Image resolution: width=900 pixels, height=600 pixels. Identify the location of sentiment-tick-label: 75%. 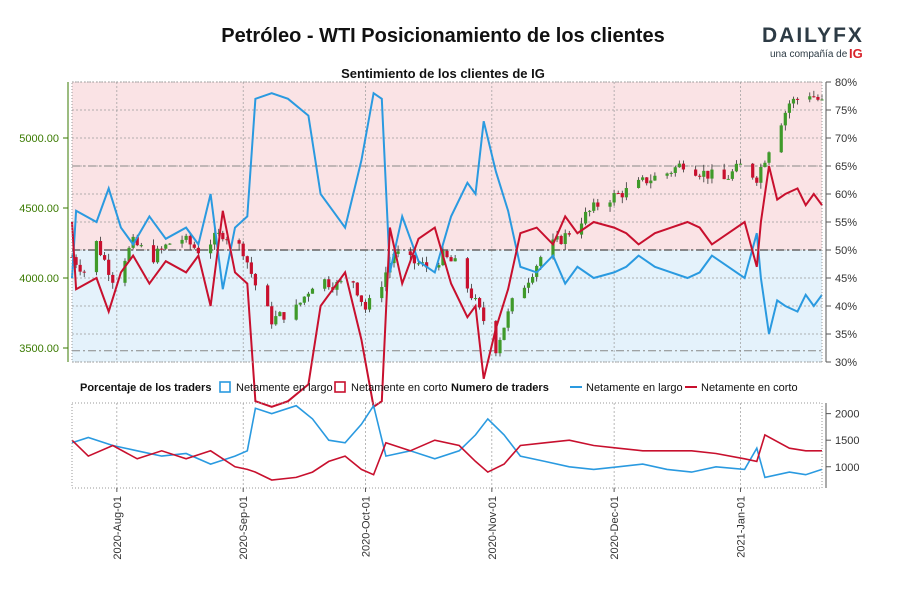
(846, 111).